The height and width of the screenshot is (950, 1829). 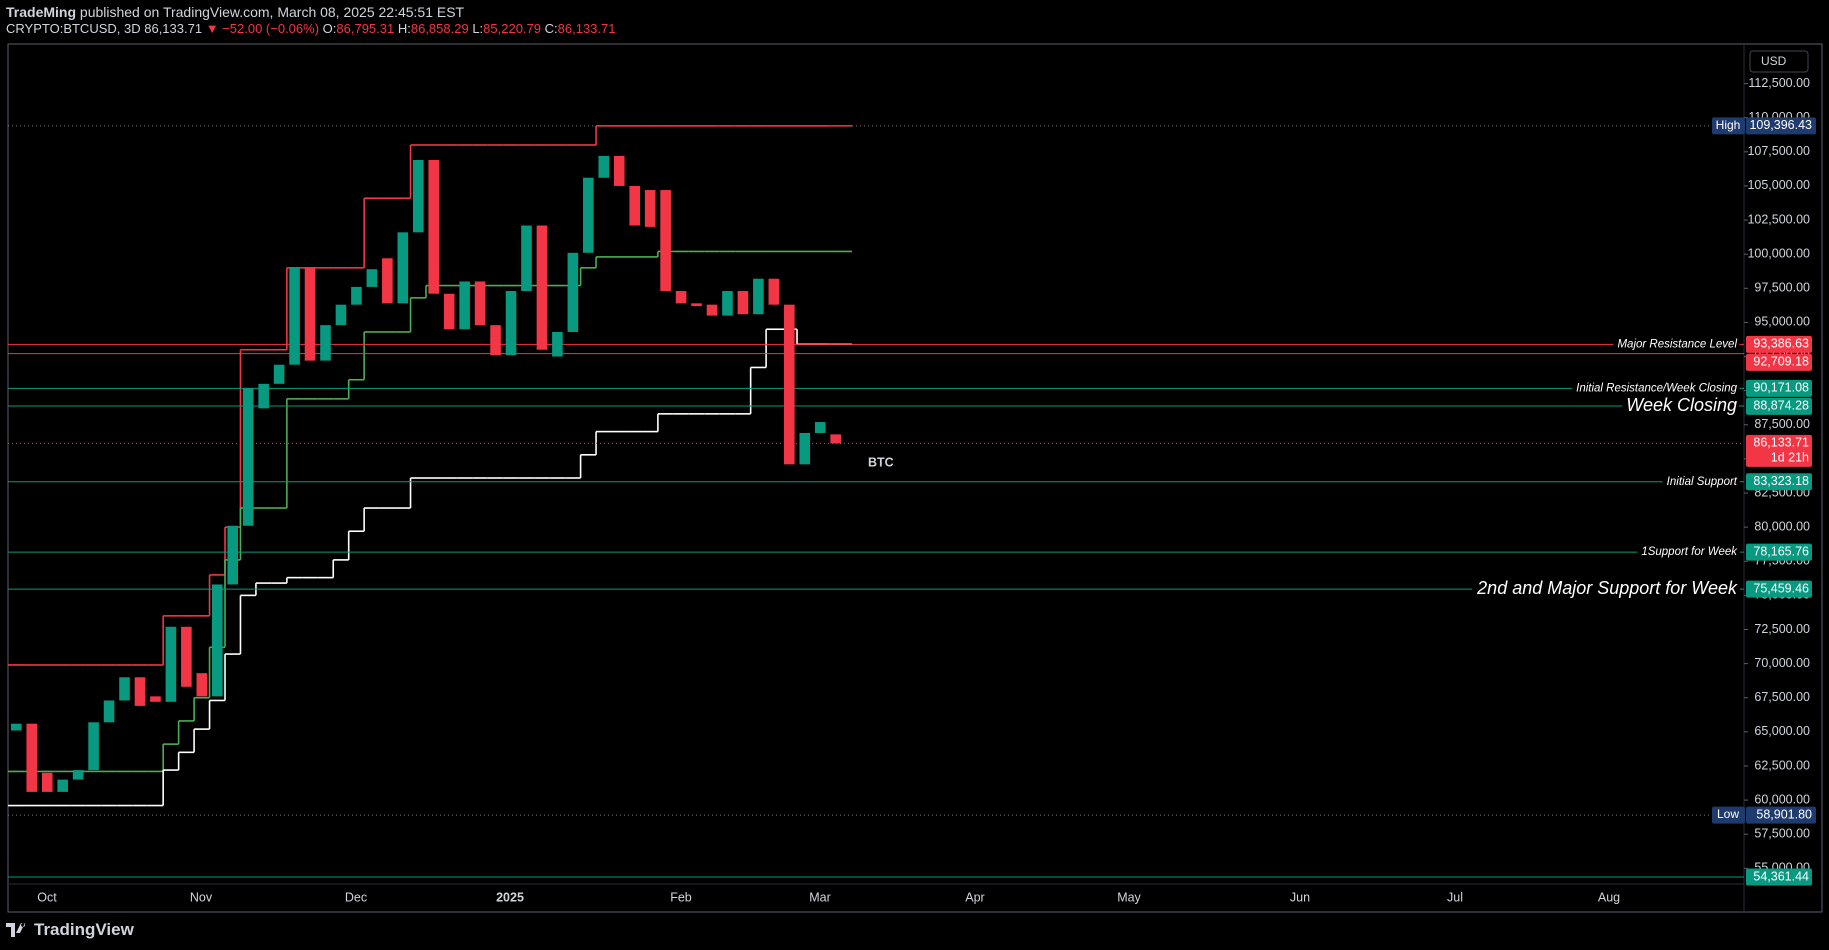 What do you see at coordinates (510, 897) in the screenshot?
I see `x-tick-label: 2025` at bounding box center [510, 897].